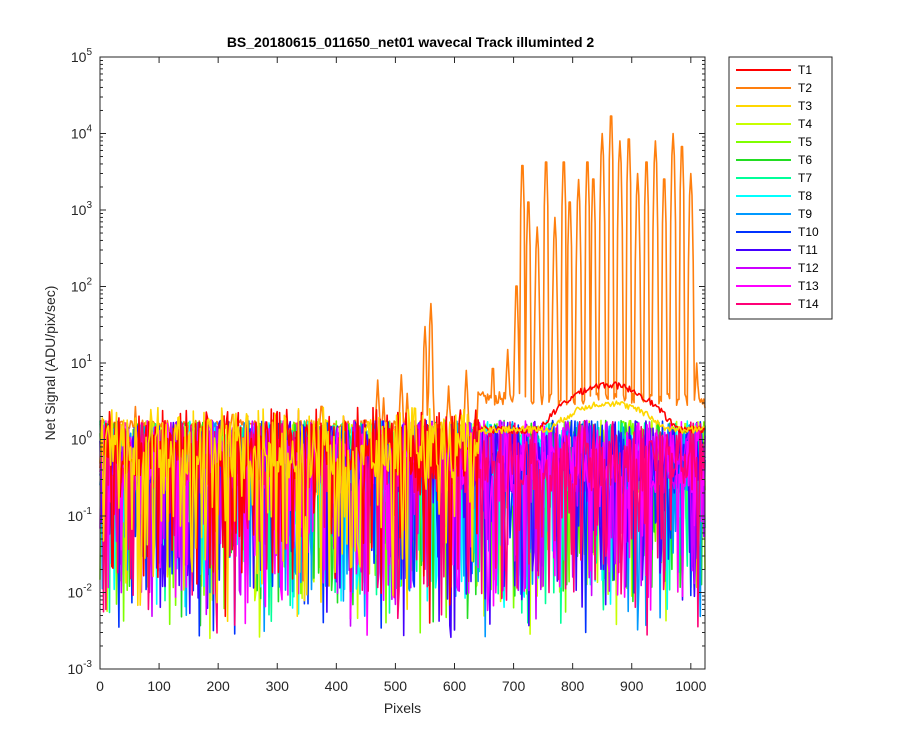 Image resolution: width=900 pixels, height=755 pixels. What do you see at coordinates (805, 142) in the screenshot?
I see `legend-label-t5: T5` at bounding box center [805, 142].